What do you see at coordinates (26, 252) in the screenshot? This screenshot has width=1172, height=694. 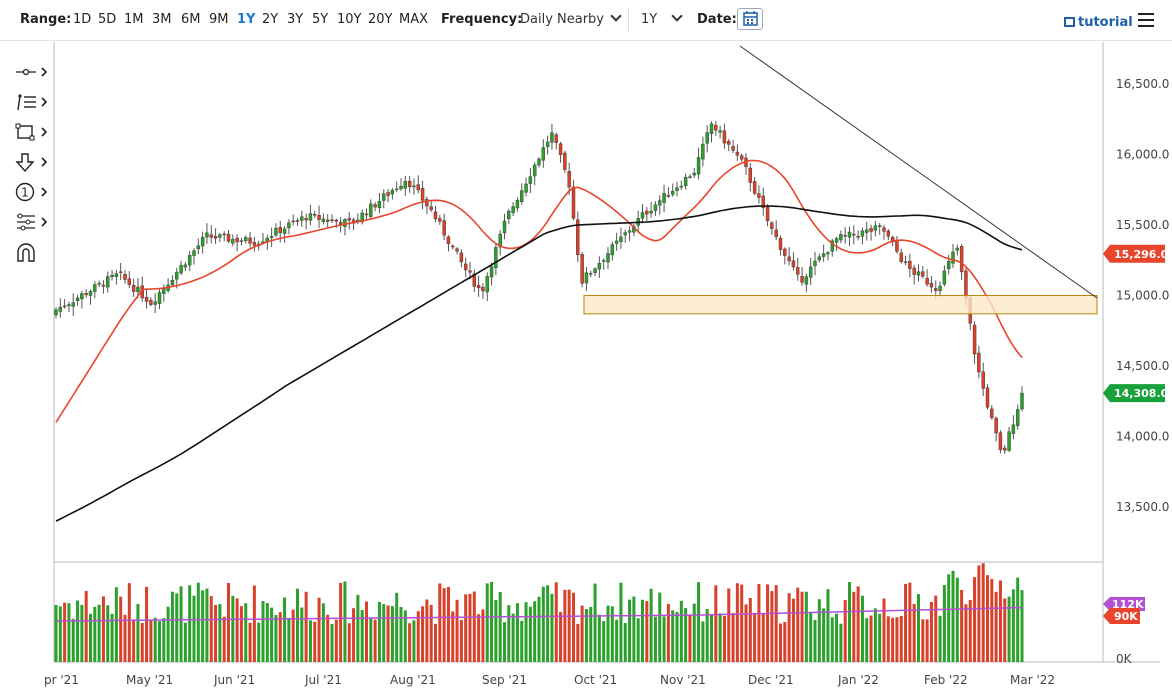 I see `magnet-tool-icon` at bounding box center [26, 252].